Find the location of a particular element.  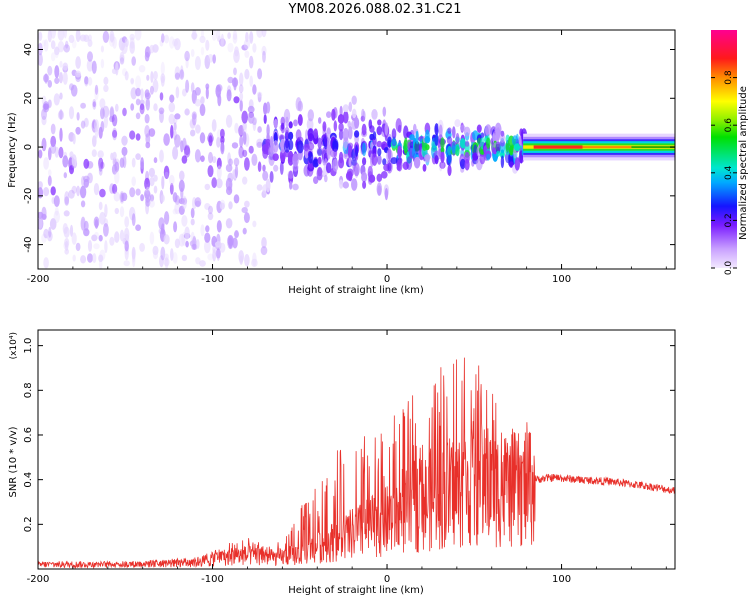

snr-y-axis-label: SNR (10 * v/v) is located at coordinates (13, 461).